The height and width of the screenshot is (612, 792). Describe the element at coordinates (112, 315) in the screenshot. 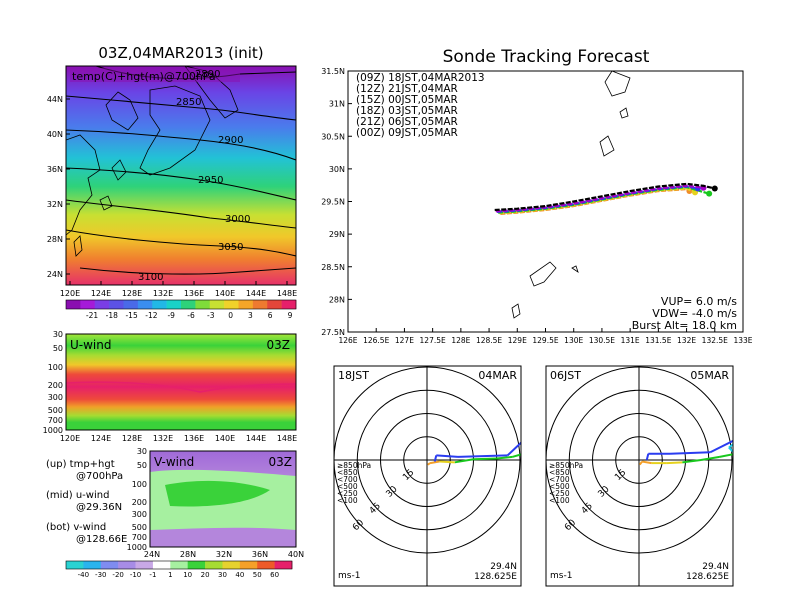

I see `colorbar-label: -18` at that location.